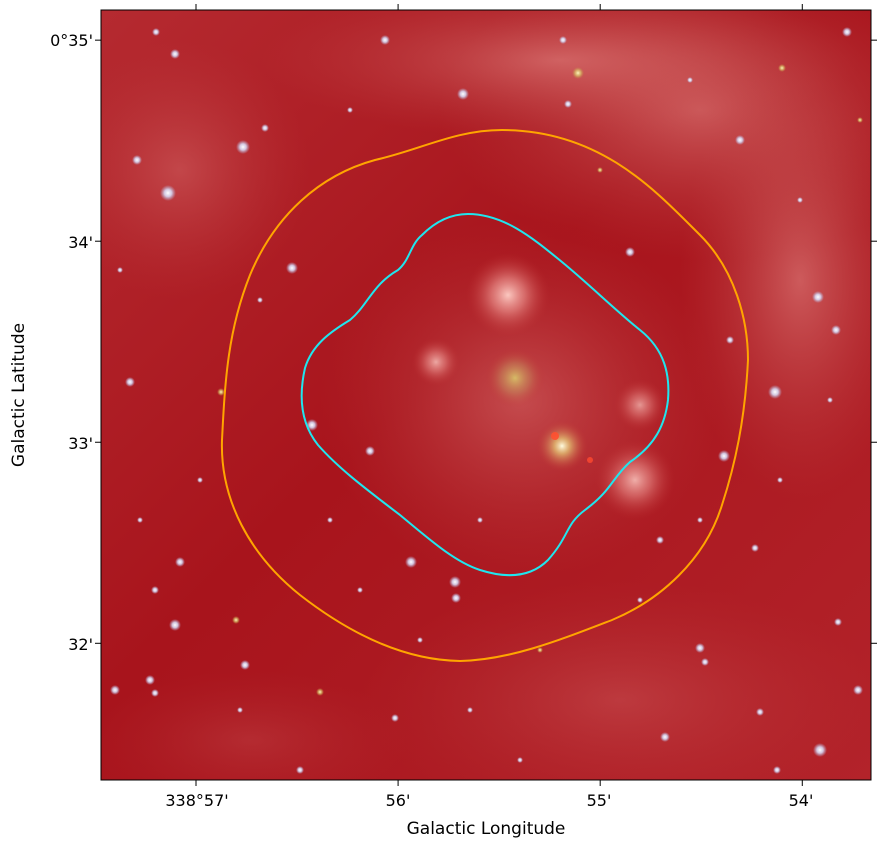 Image resolution: width=880 pixels, height=848 pixels. Describe the element at coordinates (543, 386) in the screenshot. I see `bright-sources` at that location.